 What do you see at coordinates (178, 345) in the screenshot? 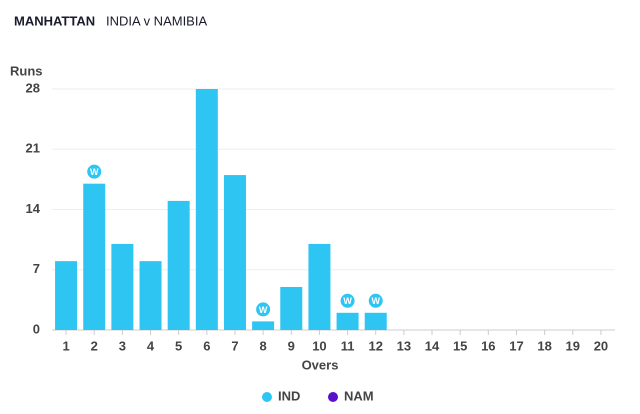
I see `x-tick-label: 5` at bounding box center [178, 345].